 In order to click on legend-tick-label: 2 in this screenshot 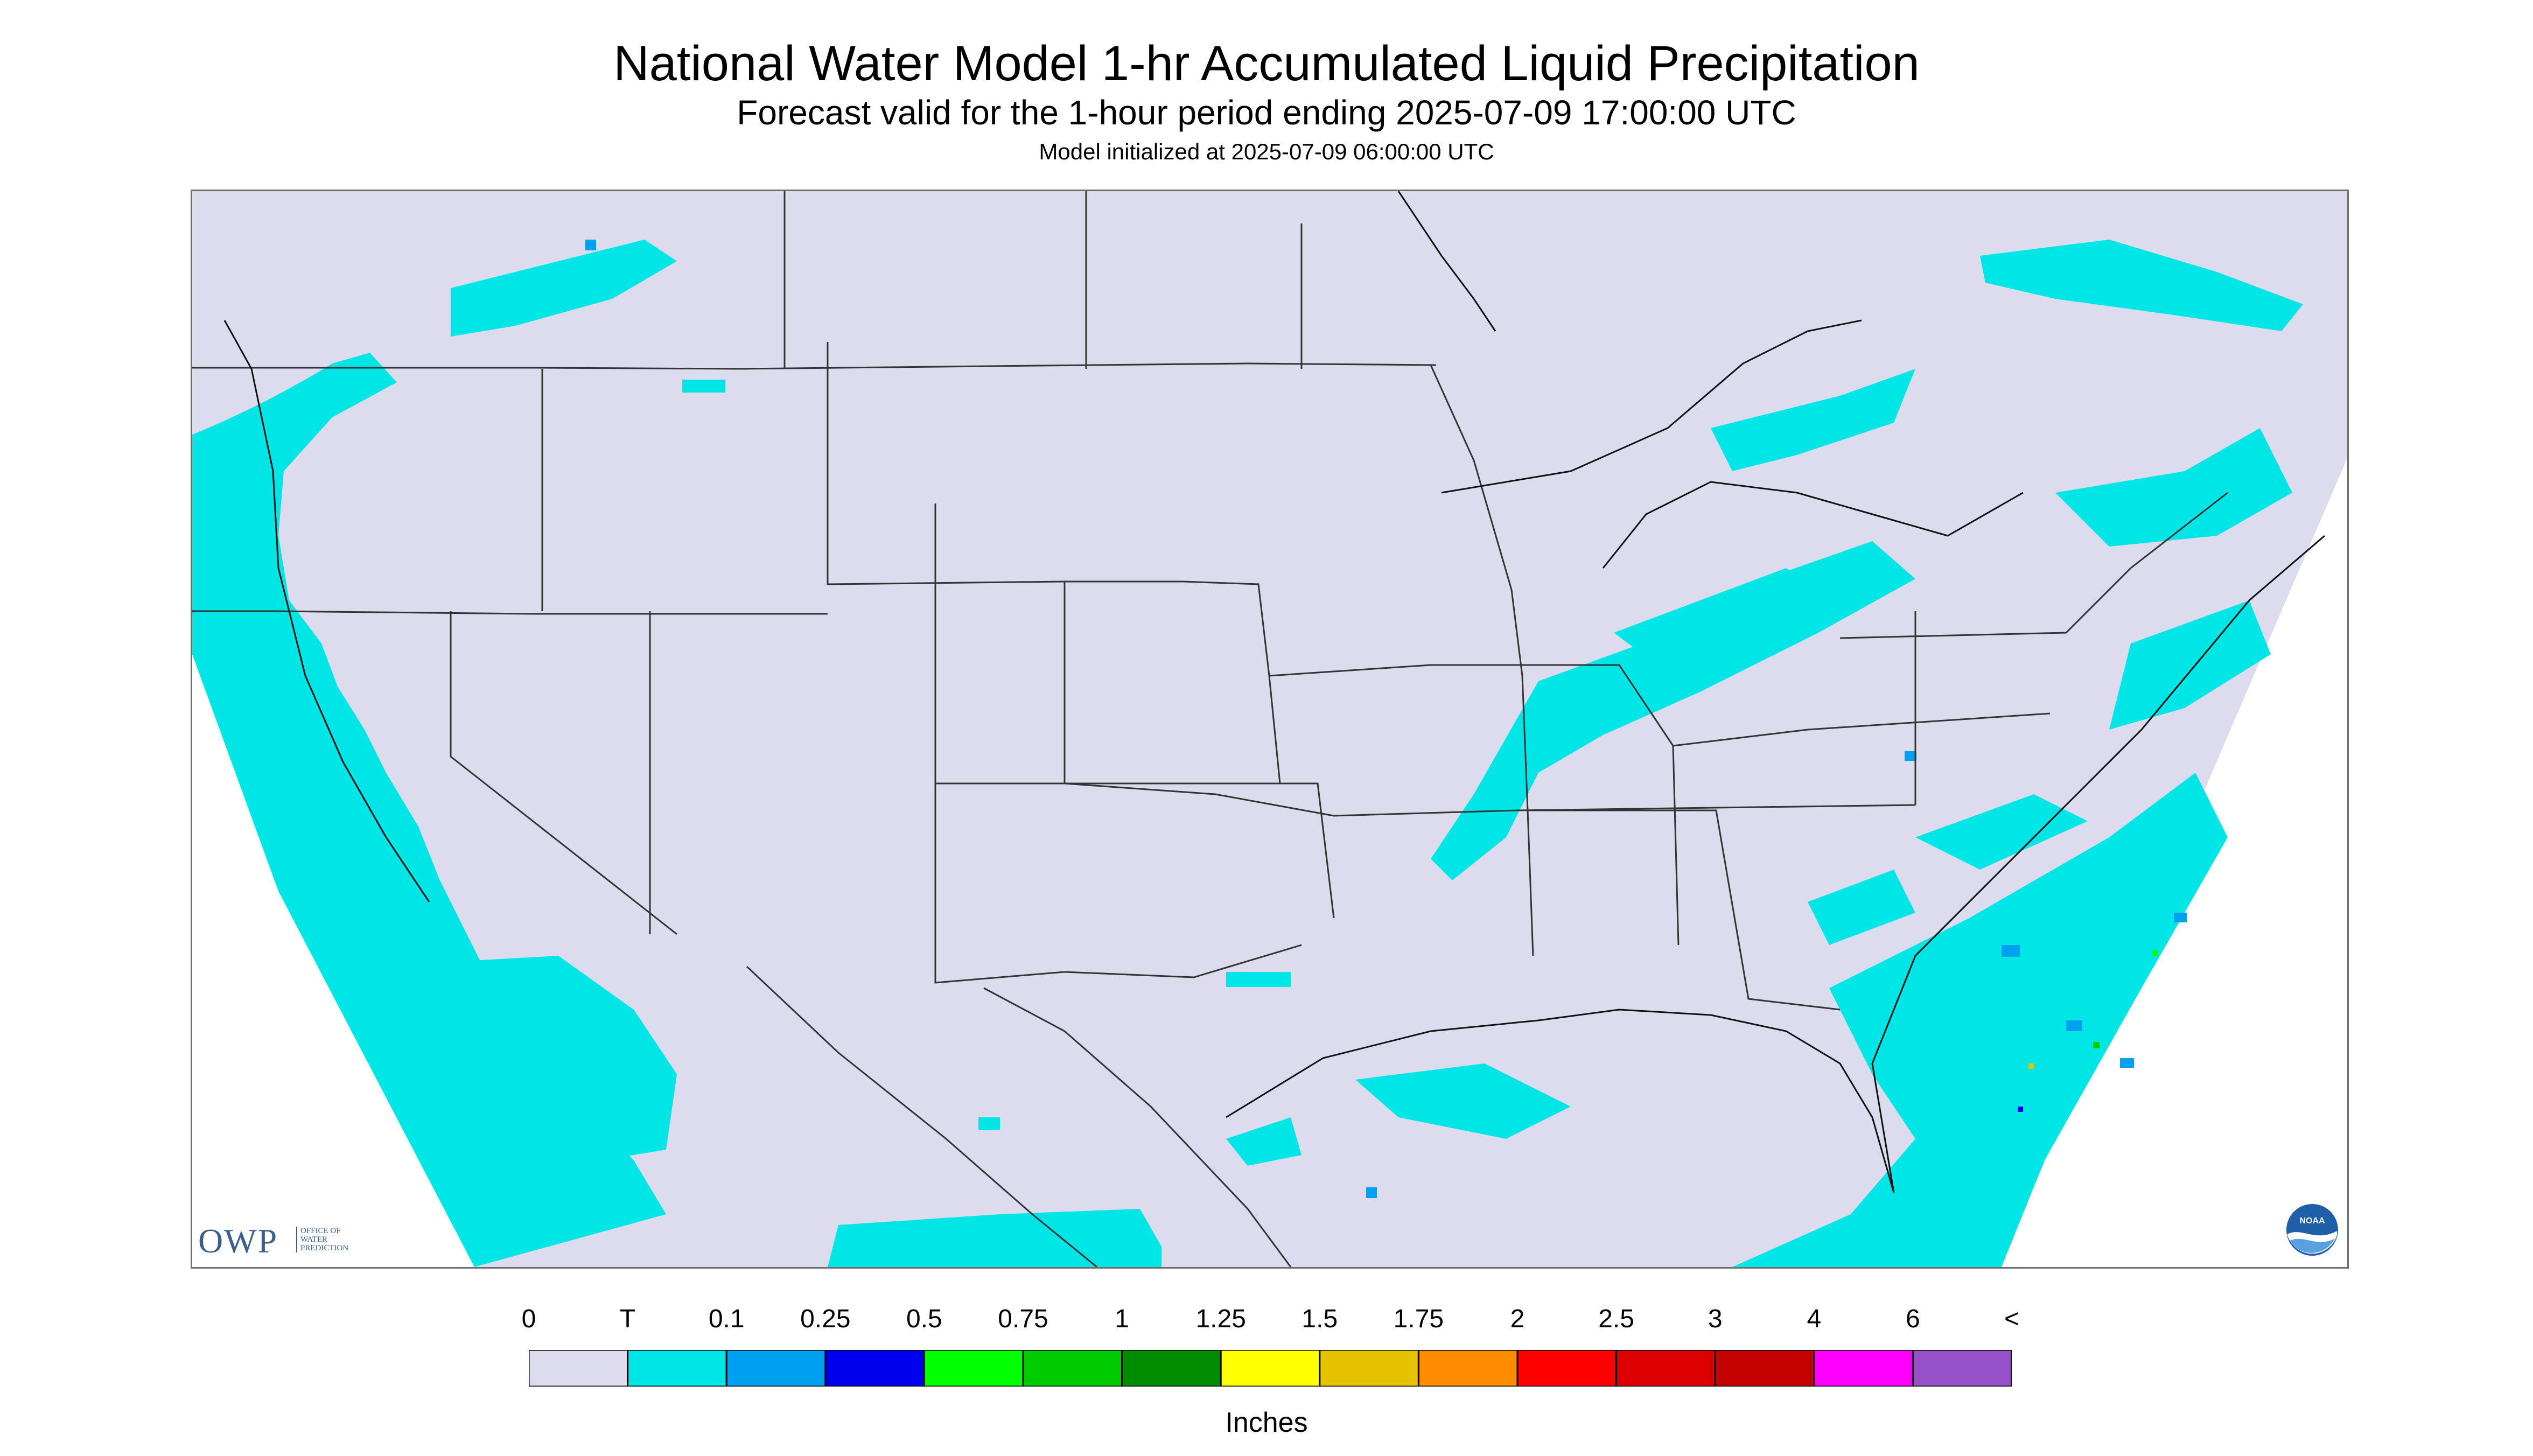, I will do `click(1518, 1319)`.